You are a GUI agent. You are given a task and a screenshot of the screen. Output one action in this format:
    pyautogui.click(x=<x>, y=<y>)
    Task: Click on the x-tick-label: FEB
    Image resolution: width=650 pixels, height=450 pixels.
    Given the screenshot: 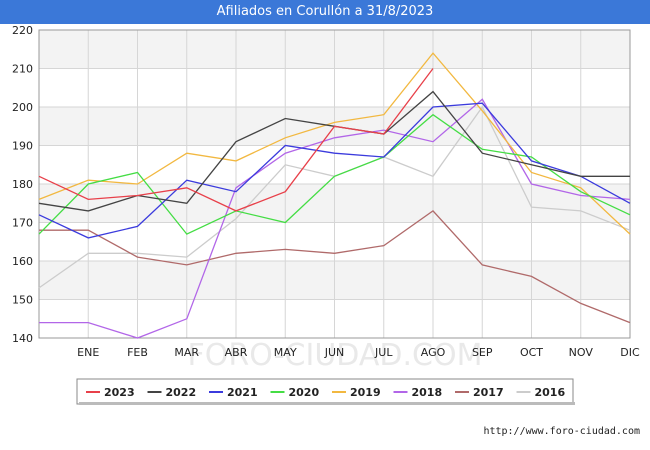 What is the action you would take?
    pyautogui.click(x=137, y=352)
    